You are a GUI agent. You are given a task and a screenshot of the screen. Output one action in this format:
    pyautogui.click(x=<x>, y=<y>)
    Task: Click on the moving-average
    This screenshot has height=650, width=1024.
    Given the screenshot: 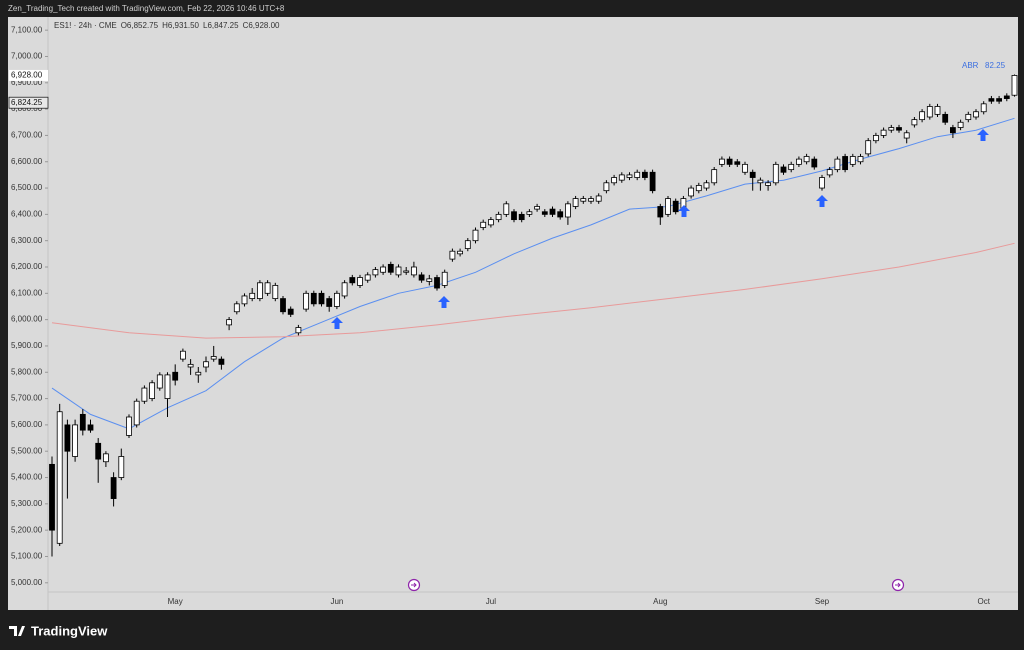 What is the action you would take?
    pyautogui.click(x=533, y=290)
    